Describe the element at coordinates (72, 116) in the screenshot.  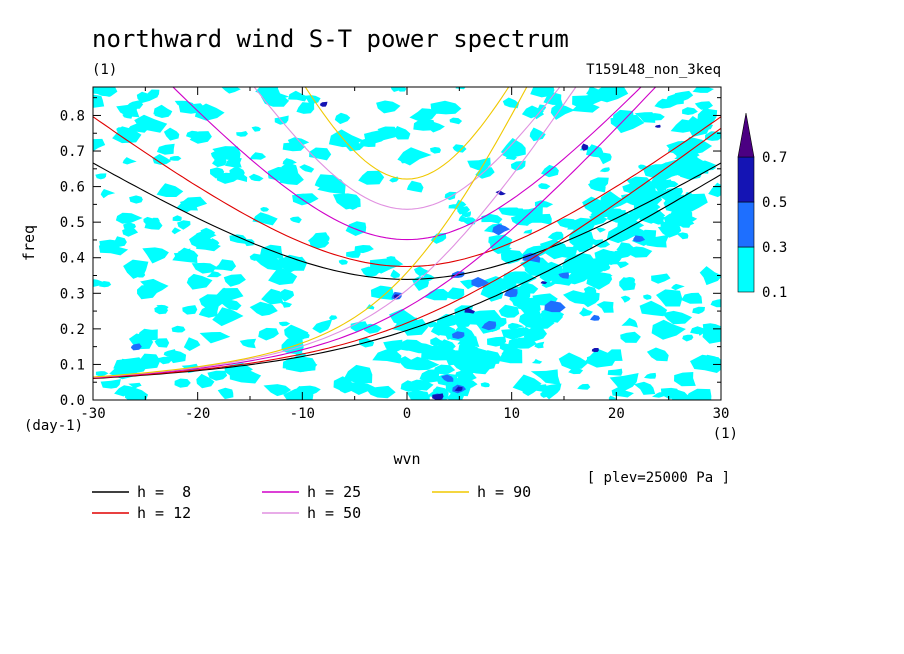
I see `y-tick-label: 0.8` at that location.